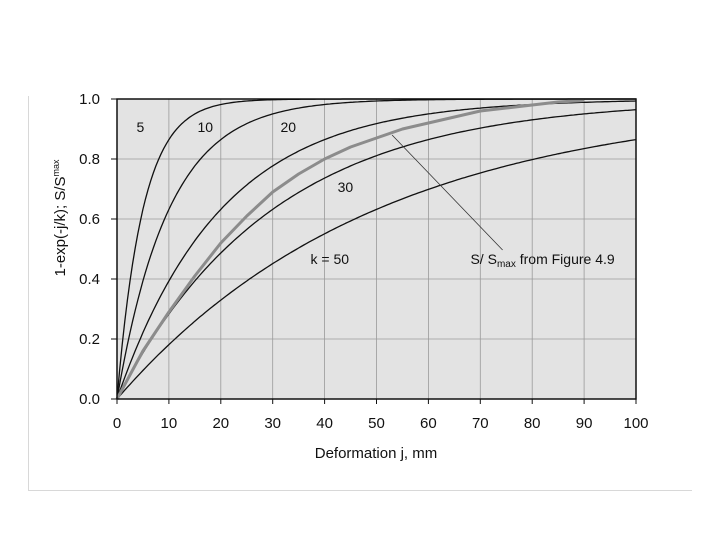 This screenshot has height=545, width=720. What do you see at coordinates (428, 423) in the screenshot?
I see `x-tick-label: 60` at bounding box center [428, 423].